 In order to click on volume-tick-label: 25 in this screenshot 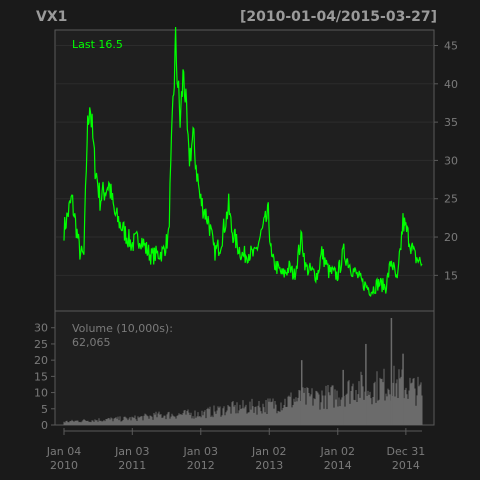, I will do `click(41, 344)`.